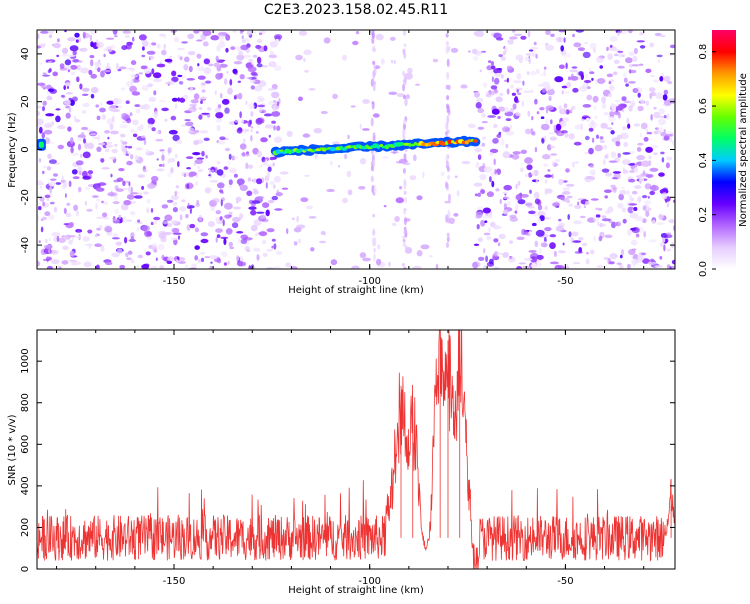 Image resolution: width=750 pixels, height=604 pixels. What do you see at coordinates (356, 290) in the screenshot?
I see `spectrogram-xlabel: Height of straight line (km)` at bounding box center [356, 290].